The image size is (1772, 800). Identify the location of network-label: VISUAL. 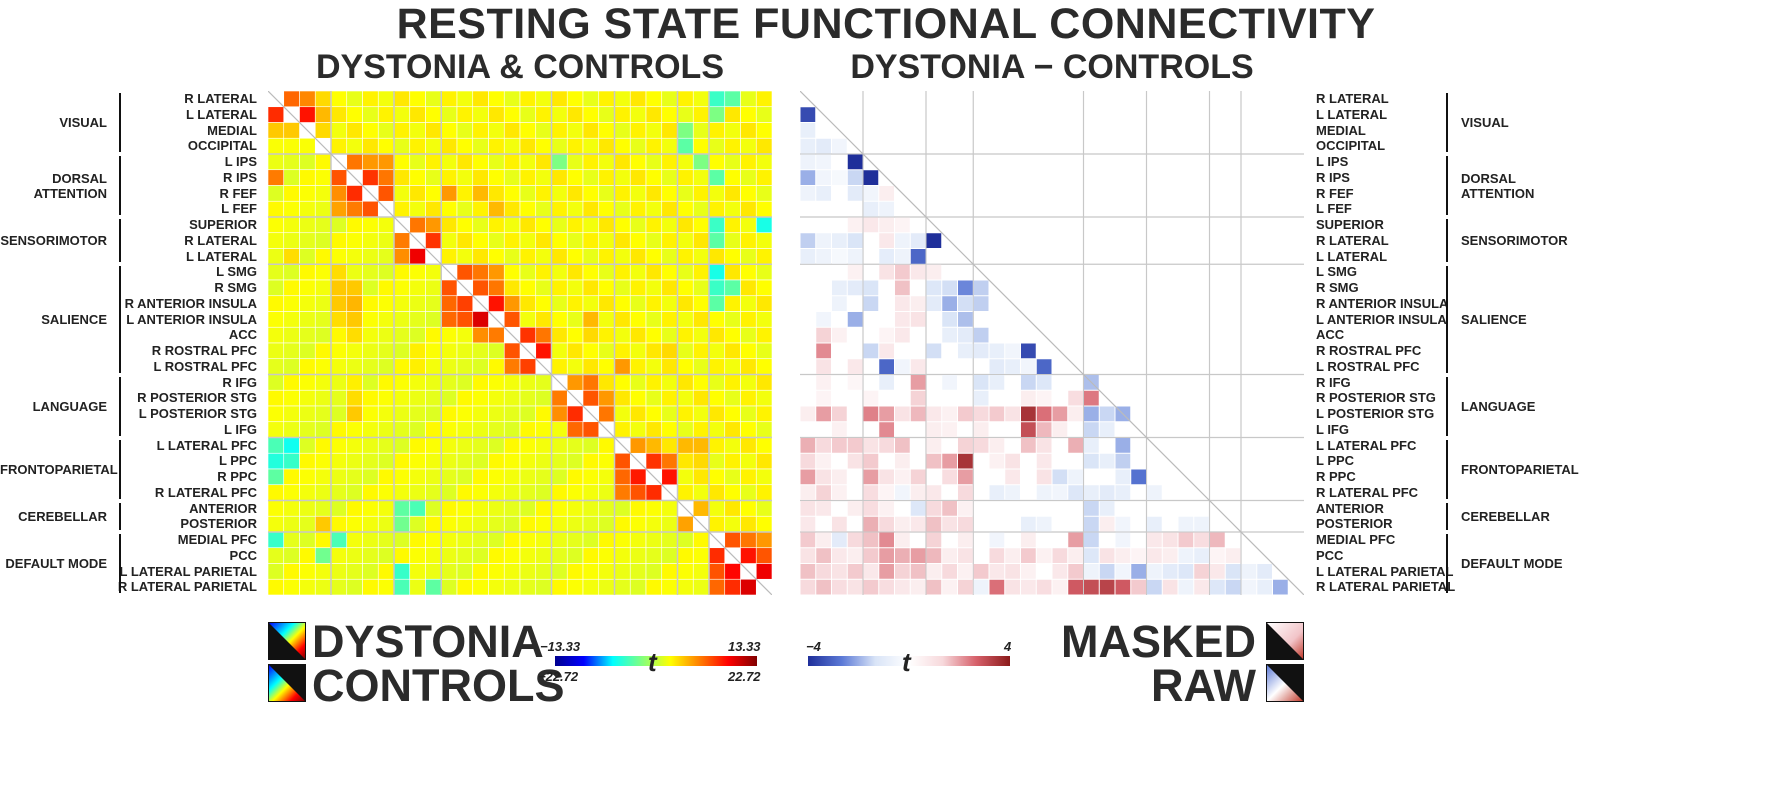
(53, 122).